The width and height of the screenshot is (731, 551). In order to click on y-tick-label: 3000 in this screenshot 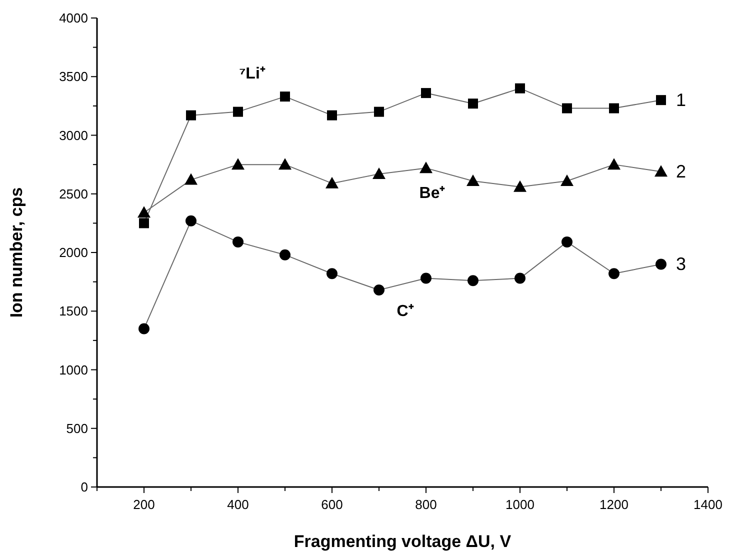, I will do `click(73, 135)`.